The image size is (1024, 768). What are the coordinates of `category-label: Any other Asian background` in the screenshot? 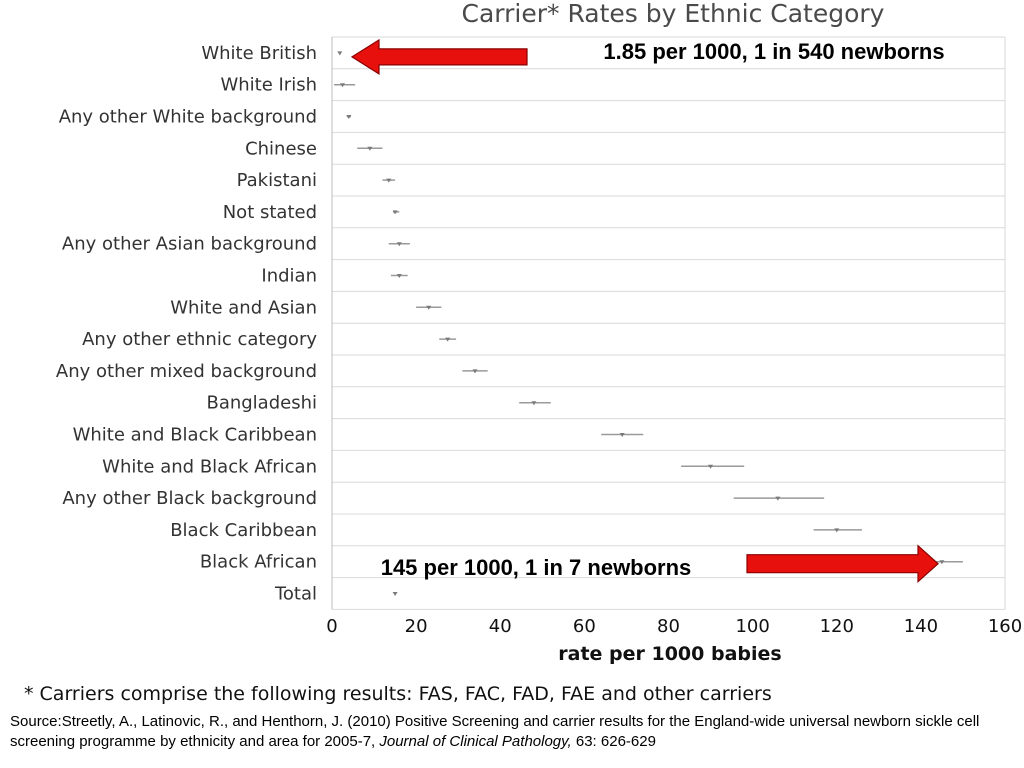 It's located at (189, 244).